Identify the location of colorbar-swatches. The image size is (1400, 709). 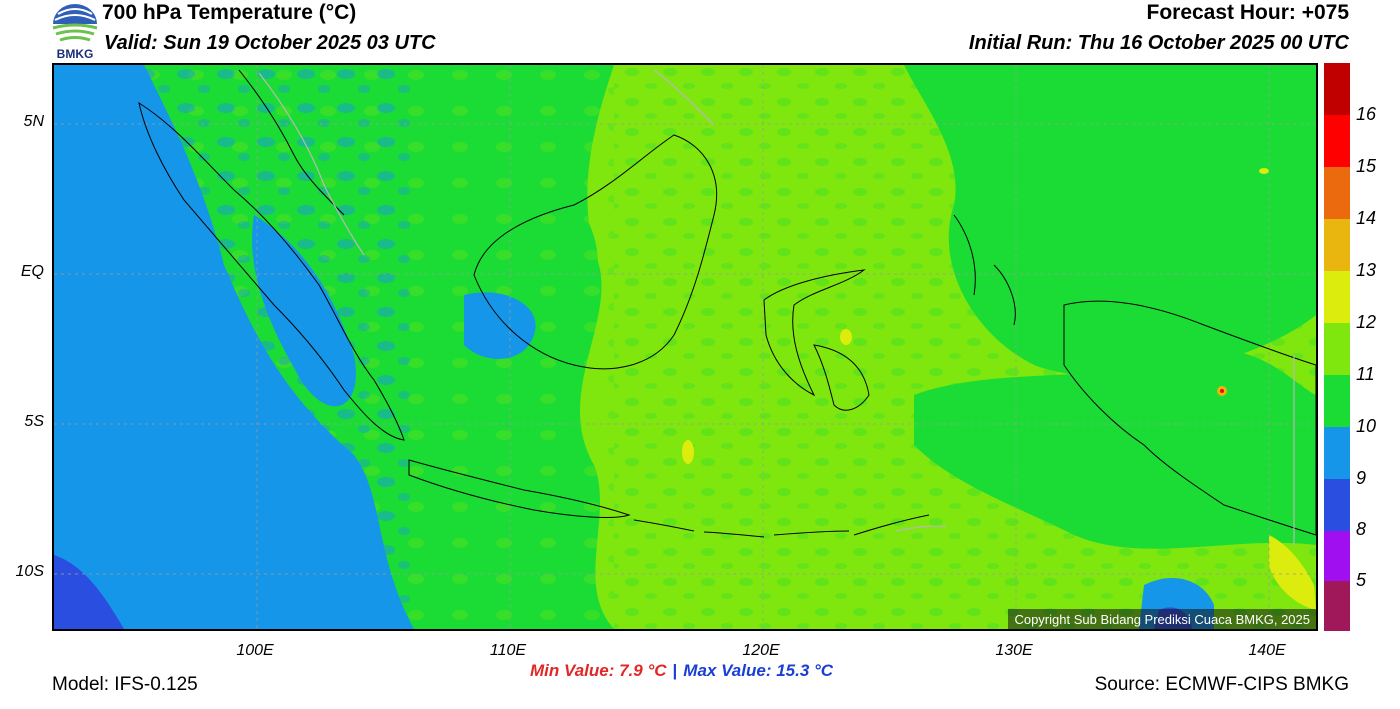
(1337, 347).